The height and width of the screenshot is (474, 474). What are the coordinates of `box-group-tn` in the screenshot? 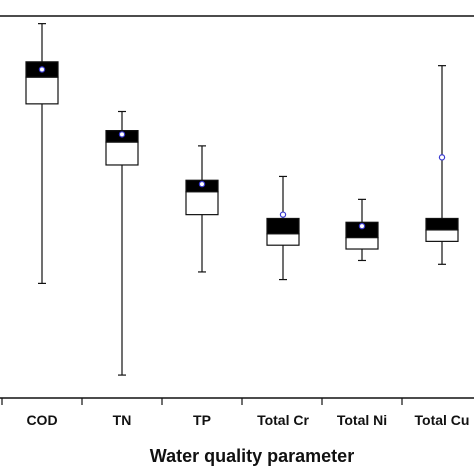 It's located at (122, 243).